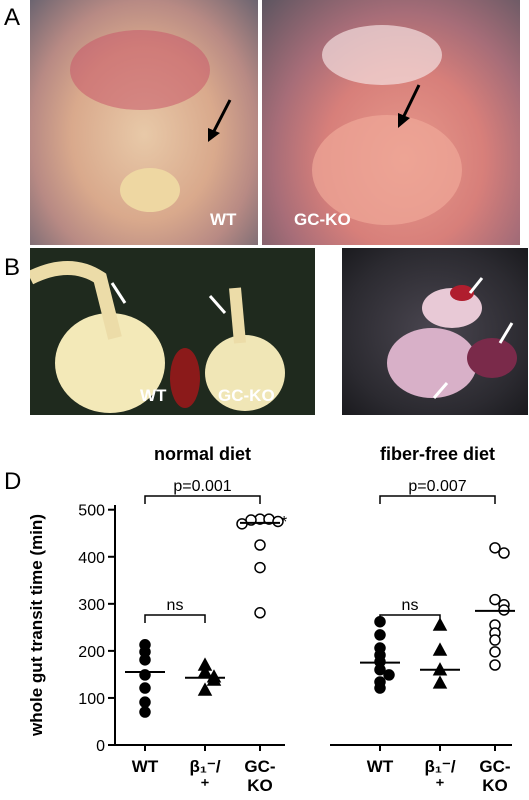 This screenshot has width=529, height=800. Describe the element at coordinates (202, 454) in the screenshot. I see `panel-title: normal diet` at that location.